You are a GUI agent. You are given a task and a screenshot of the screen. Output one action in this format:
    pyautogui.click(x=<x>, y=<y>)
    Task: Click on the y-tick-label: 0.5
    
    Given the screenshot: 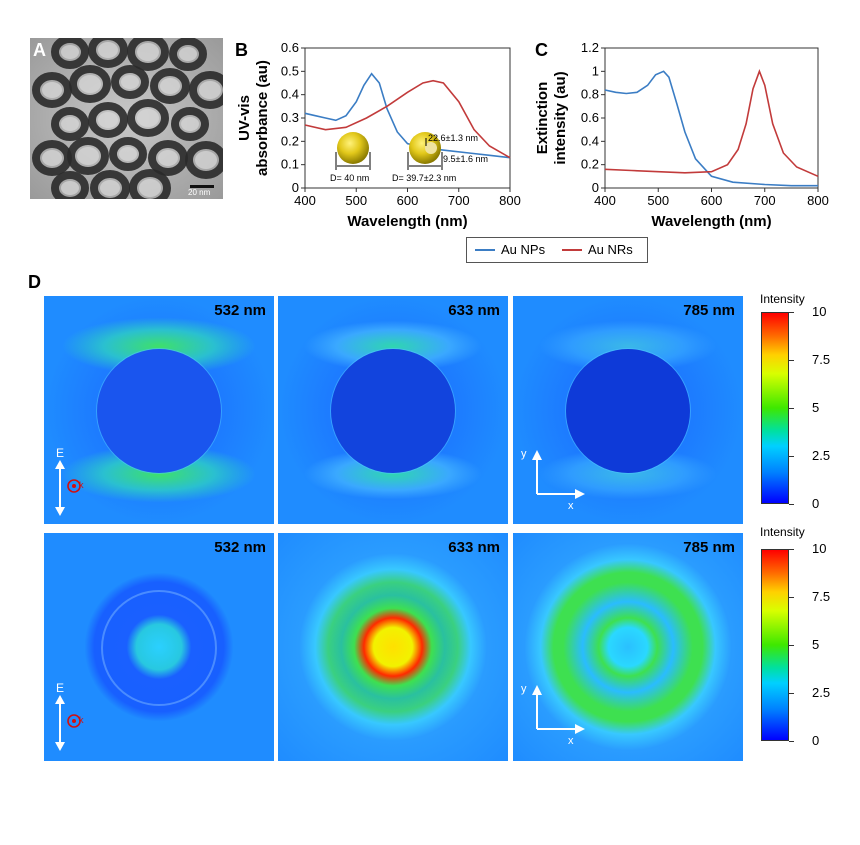 What is the action you would take?
    pyautogui.click(x=290, y=70)
    